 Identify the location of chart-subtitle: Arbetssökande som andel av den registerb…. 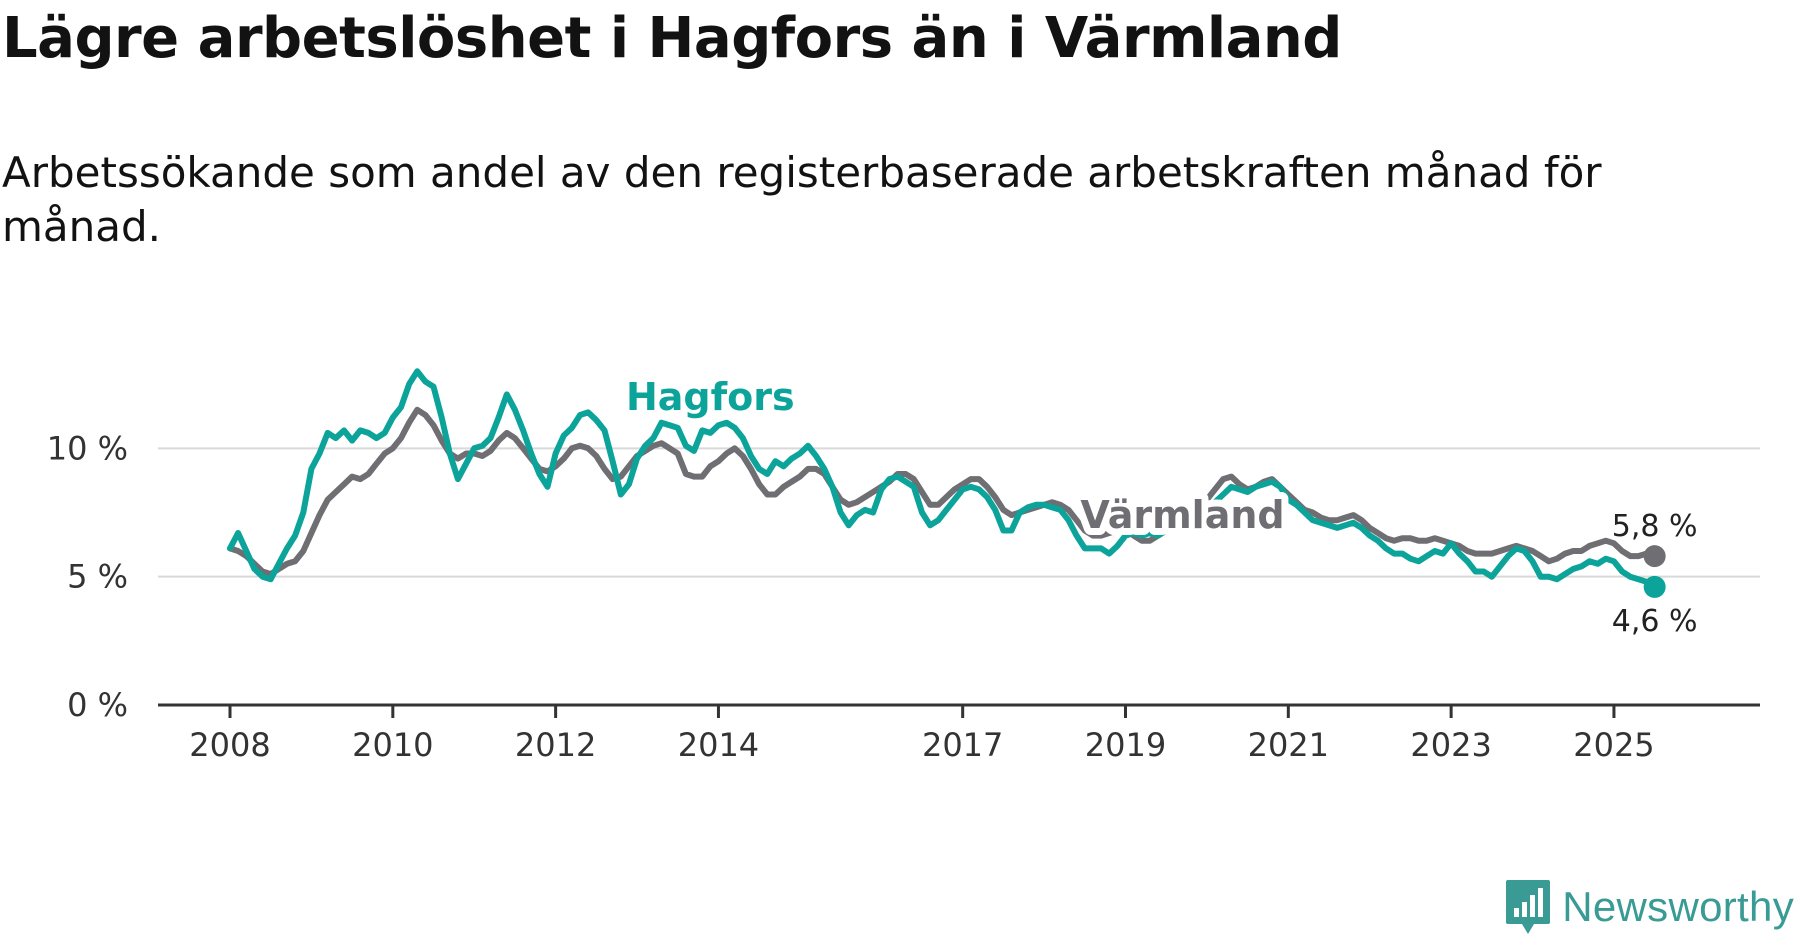
(802, 199).